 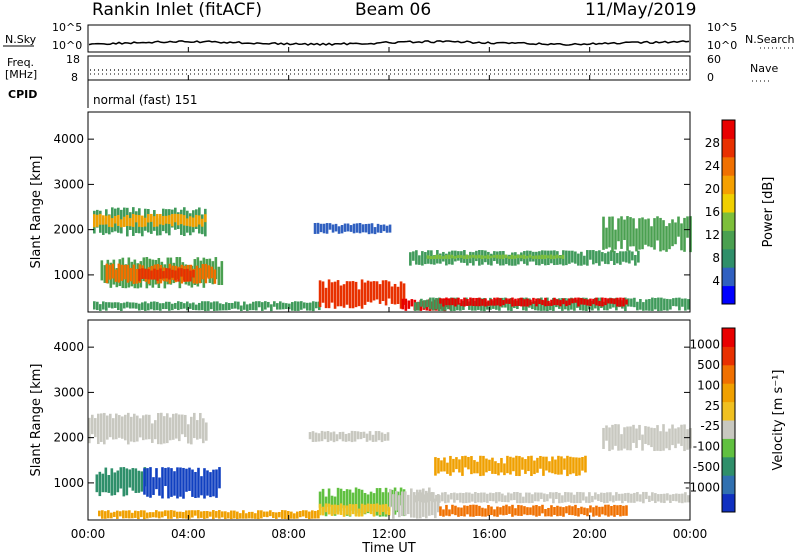 I want to click on echo-region, so click(x=121, y=482).